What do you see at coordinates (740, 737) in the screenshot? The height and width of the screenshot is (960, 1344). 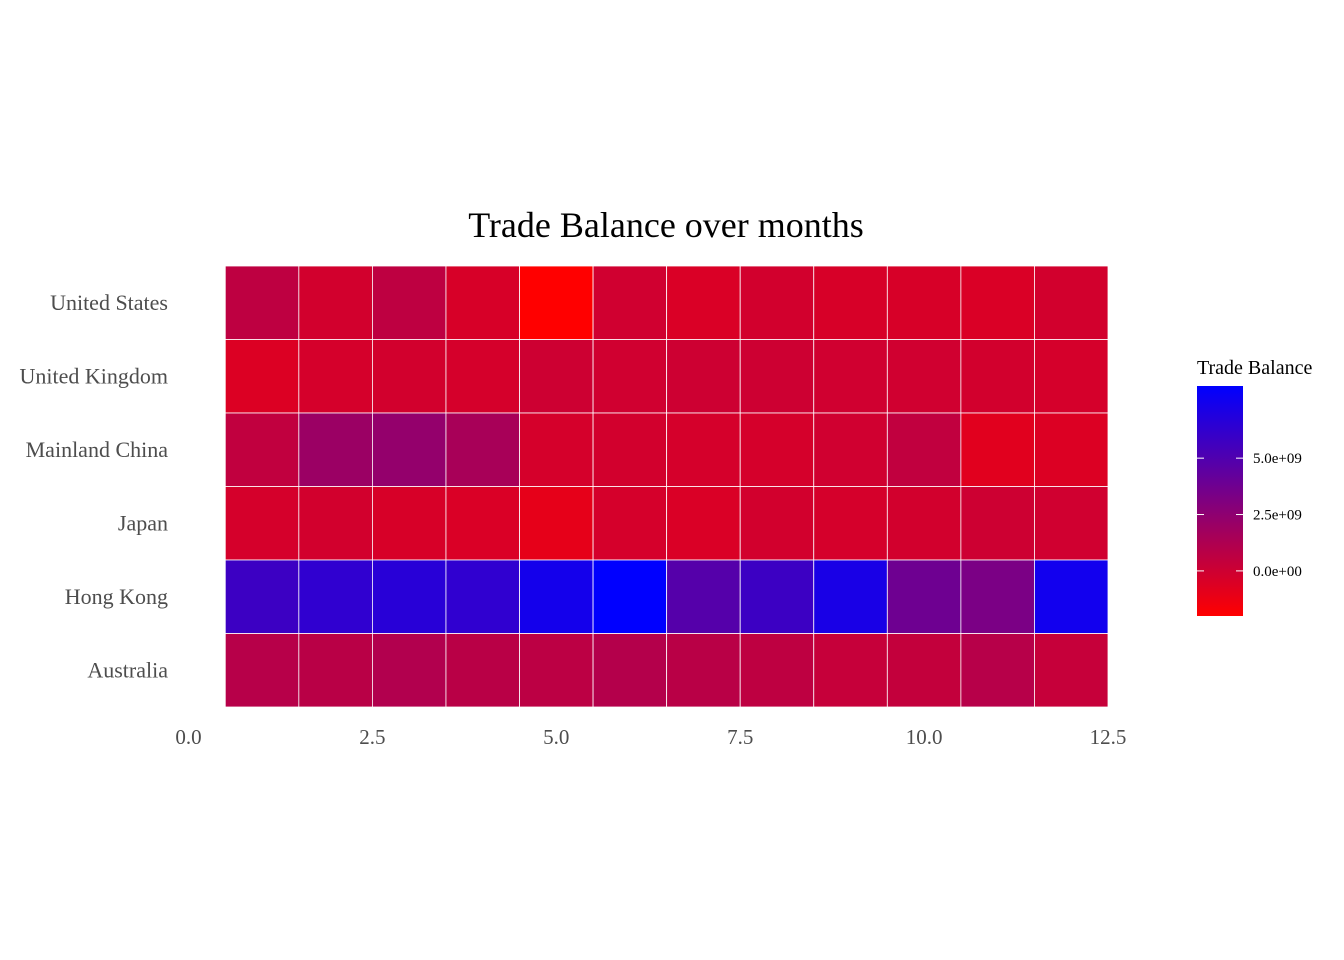 I see `x-tick-label: 7.5` at bounding box center [740, 737].